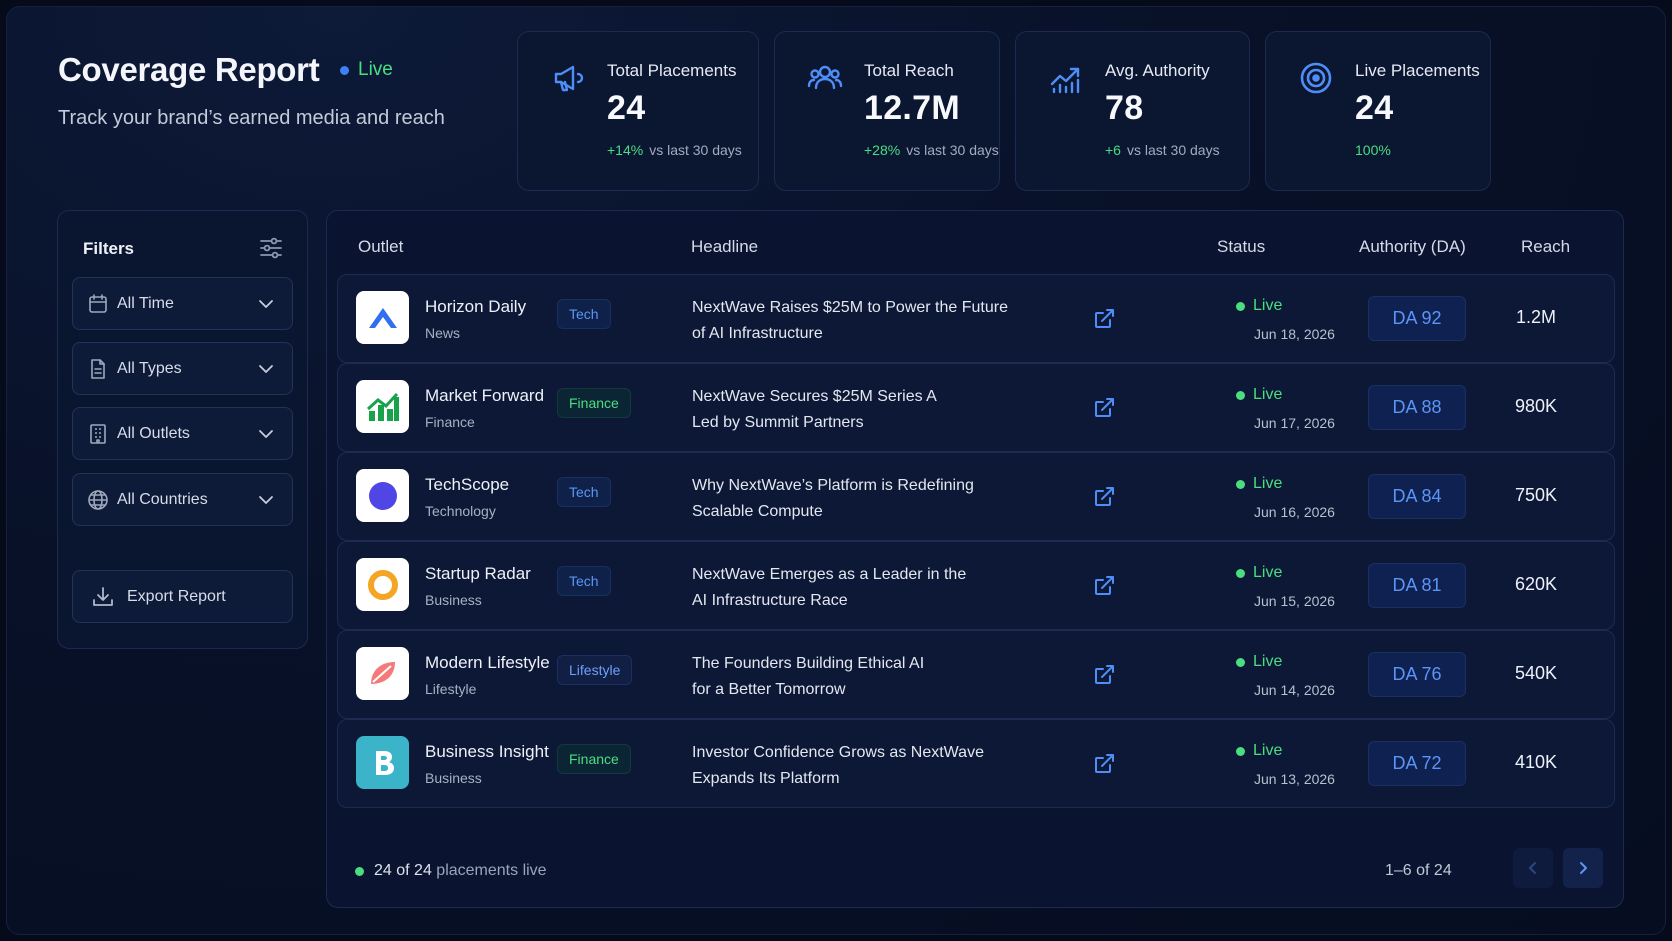  I want to click on live-dot-icon, so click(344, 70).